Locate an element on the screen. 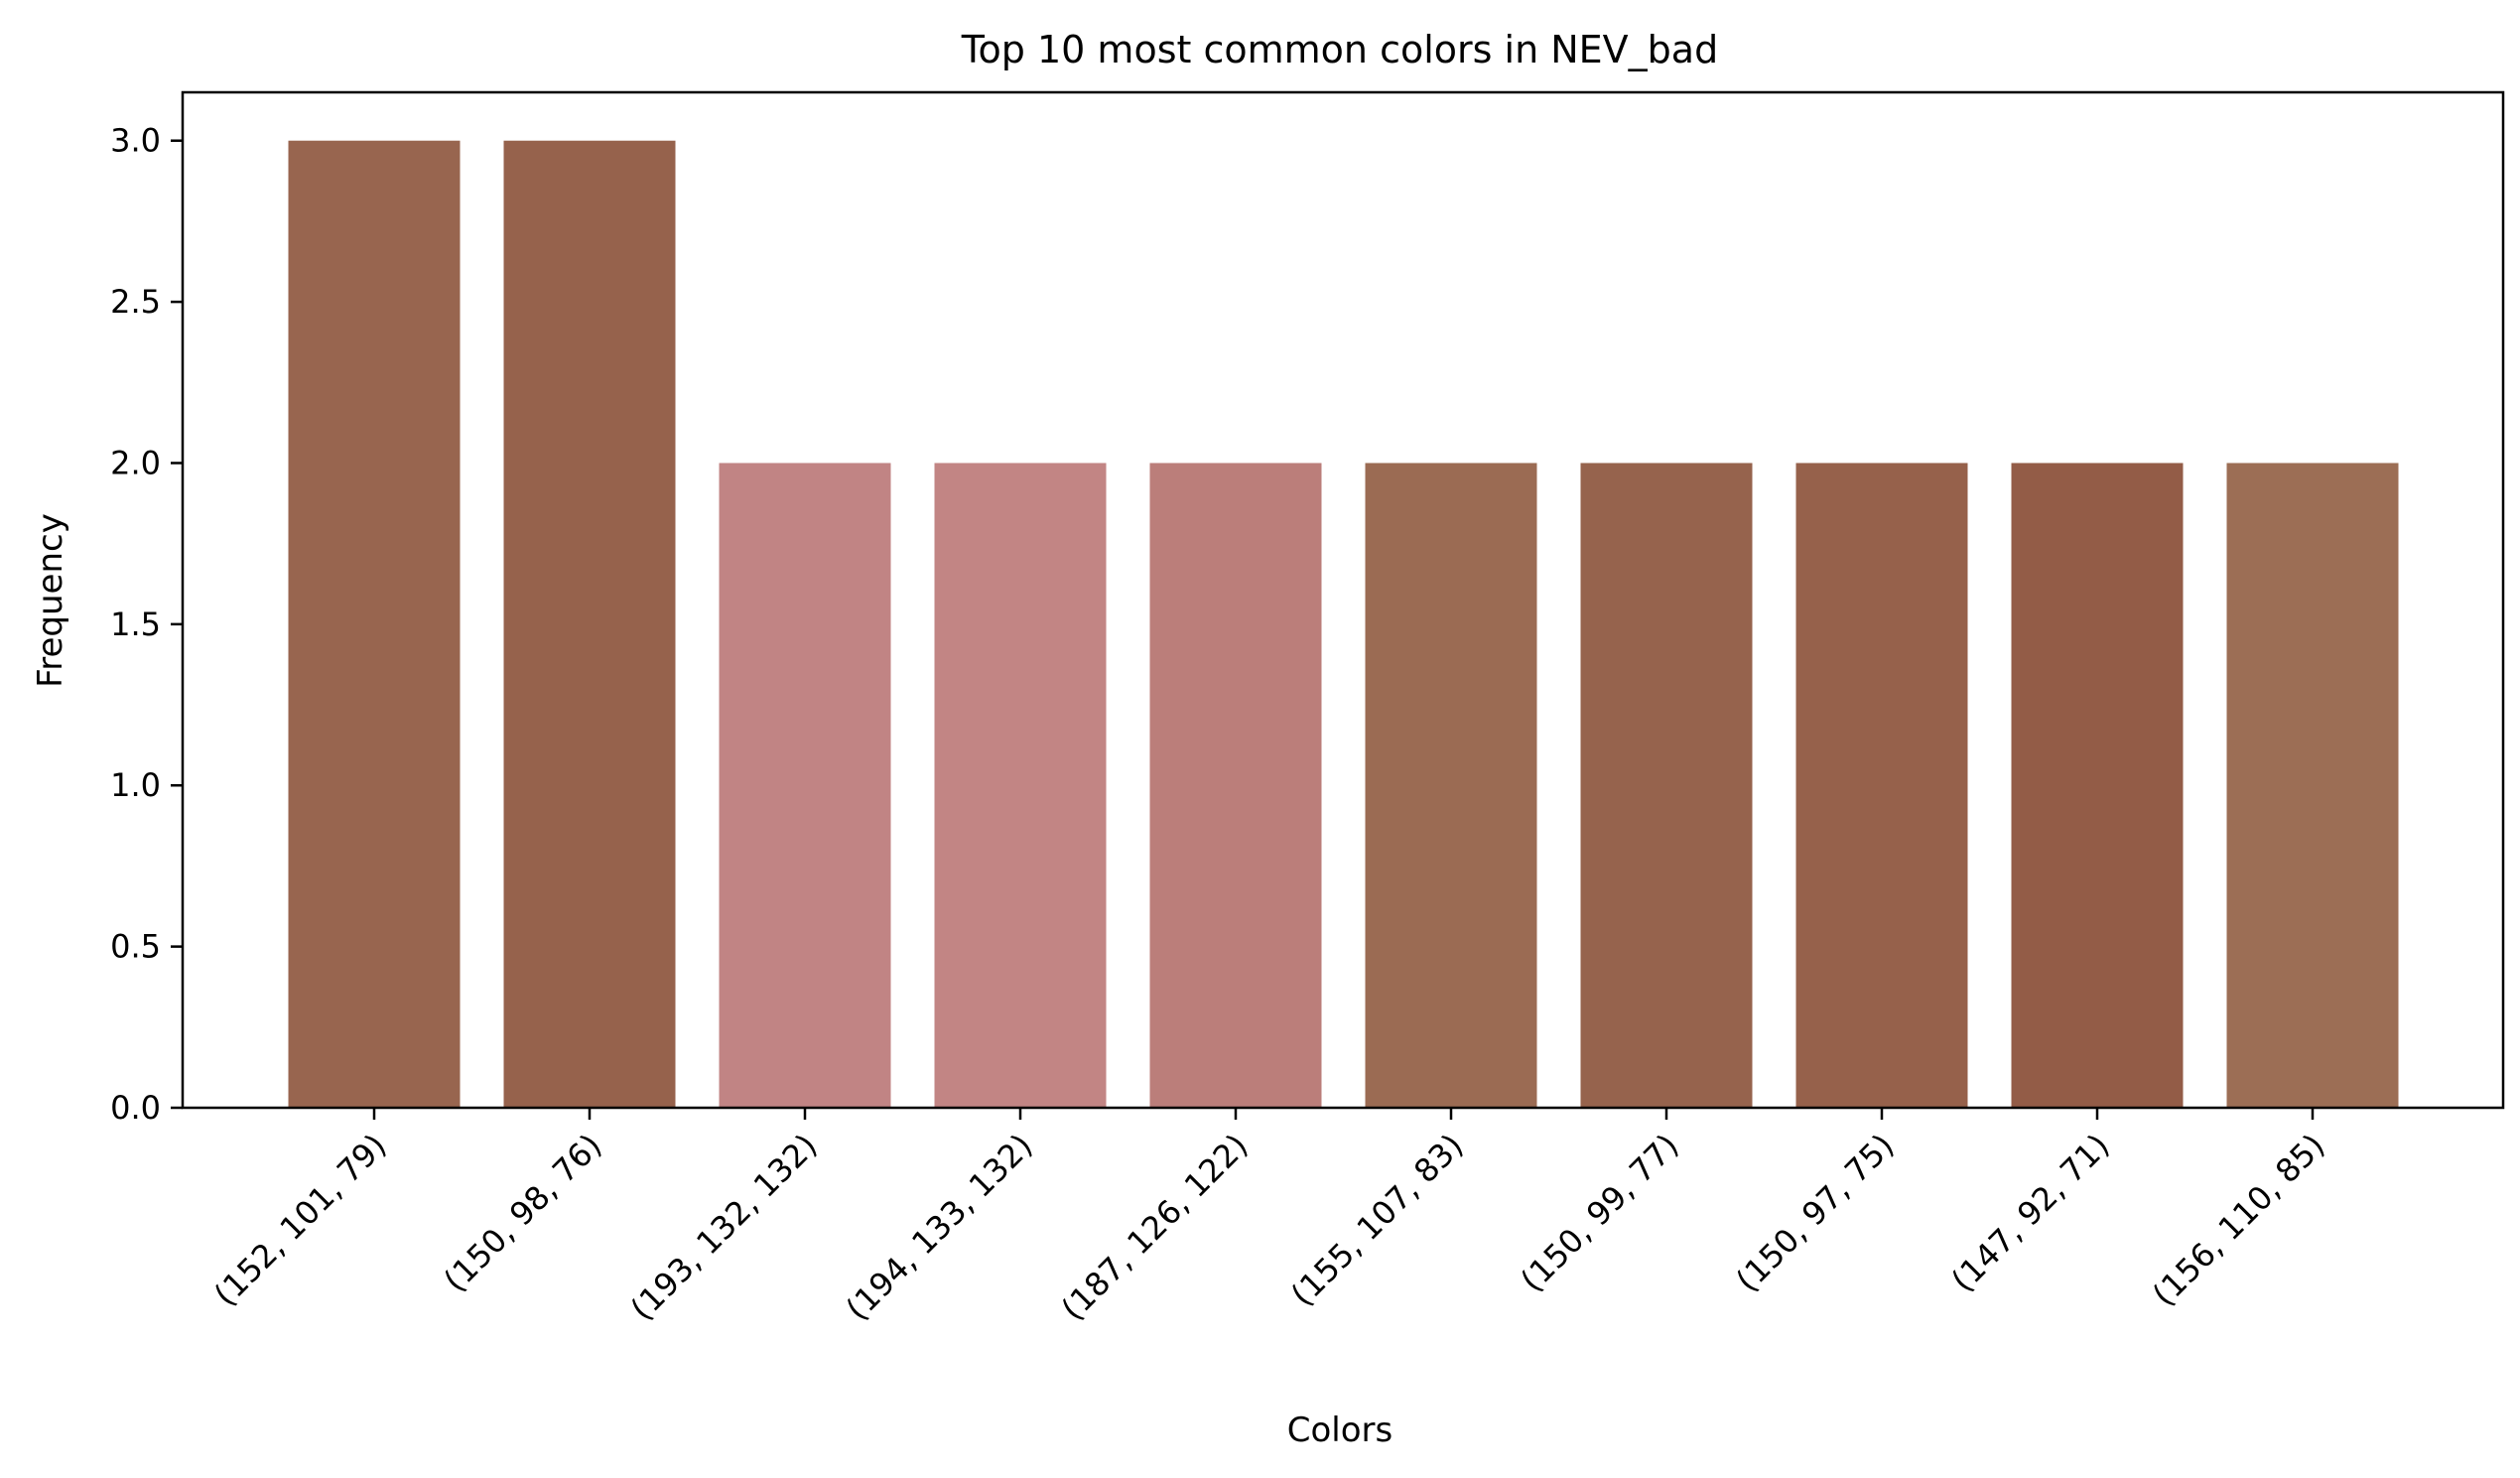 This screenshot has width=2520, height=1478. y-tick-label: 1.5 is located at coordinates (135, 624).